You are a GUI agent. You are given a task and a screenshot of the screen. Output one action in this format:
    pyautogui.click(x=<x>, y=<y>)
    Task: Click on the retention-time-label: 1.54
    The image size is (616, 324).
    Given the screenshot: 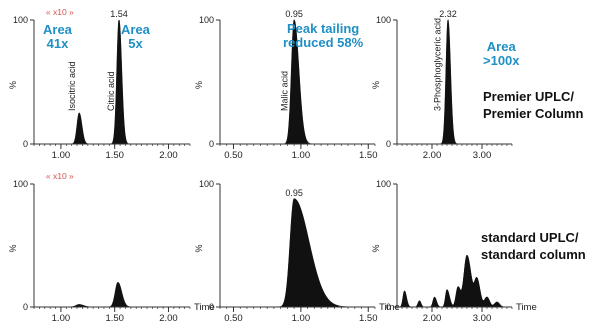 What is the action you would take?
    pyautogui.click(x=119, y=14)
    